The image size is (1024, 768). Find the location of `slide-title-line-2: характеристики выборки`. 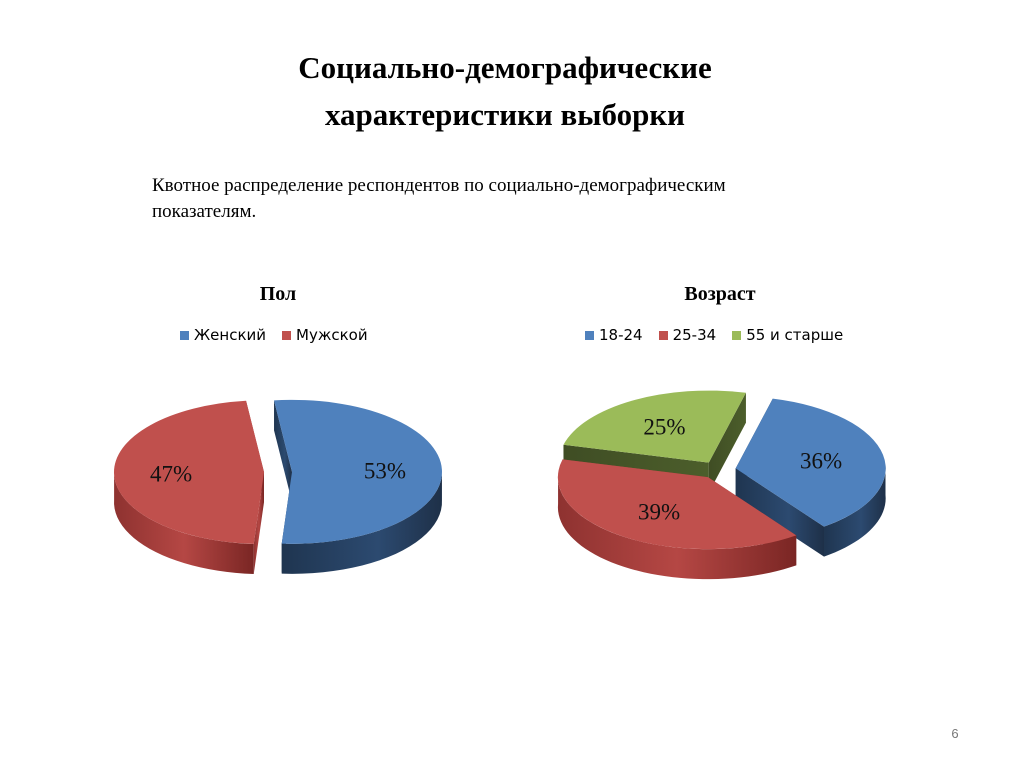

slide-title-line-2: характеристики выборки is located at coordinates (505, 114).